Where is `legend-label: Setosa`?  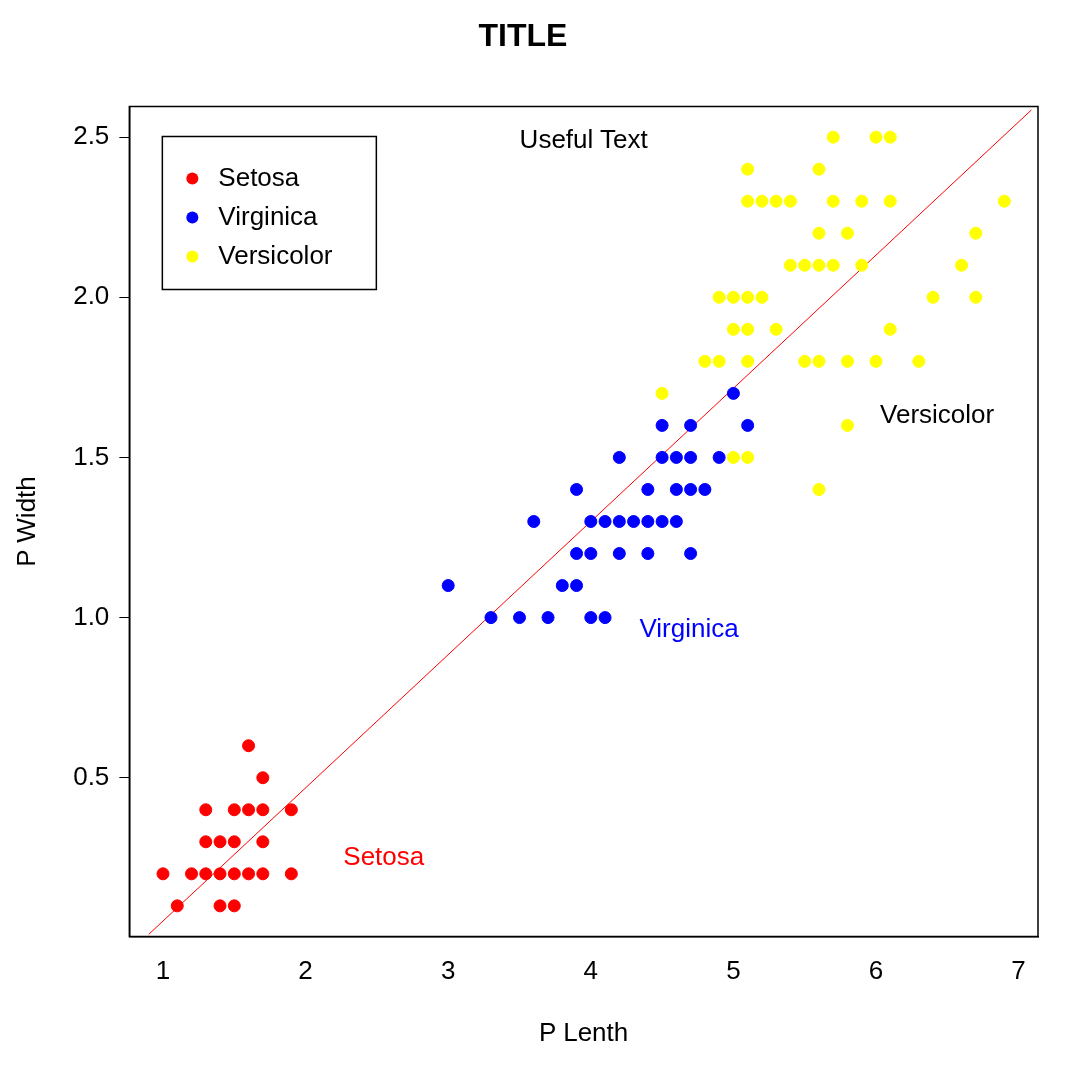 legend-label: Setosa is located at coordinates (259, 176).